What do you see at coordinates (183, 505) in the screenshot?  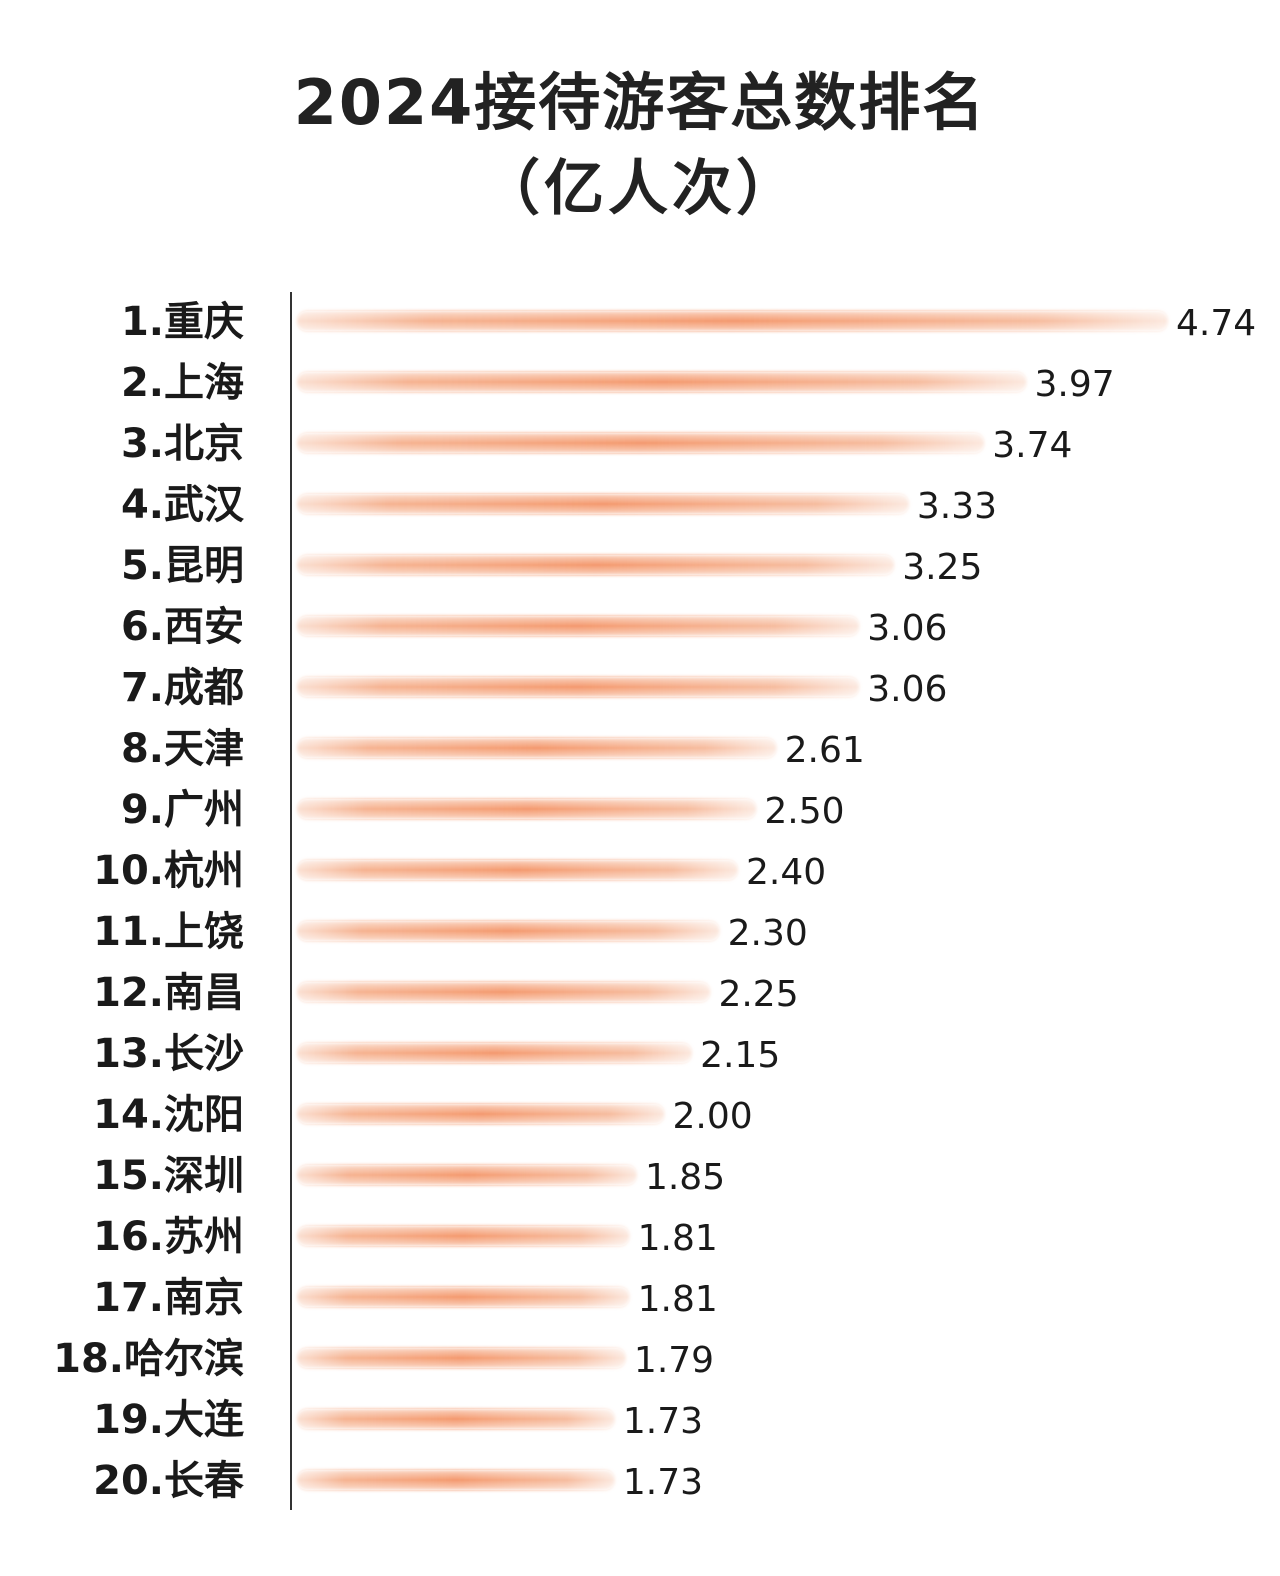 I see `category-label: 4.武汉` at bounding box center [183, 505].